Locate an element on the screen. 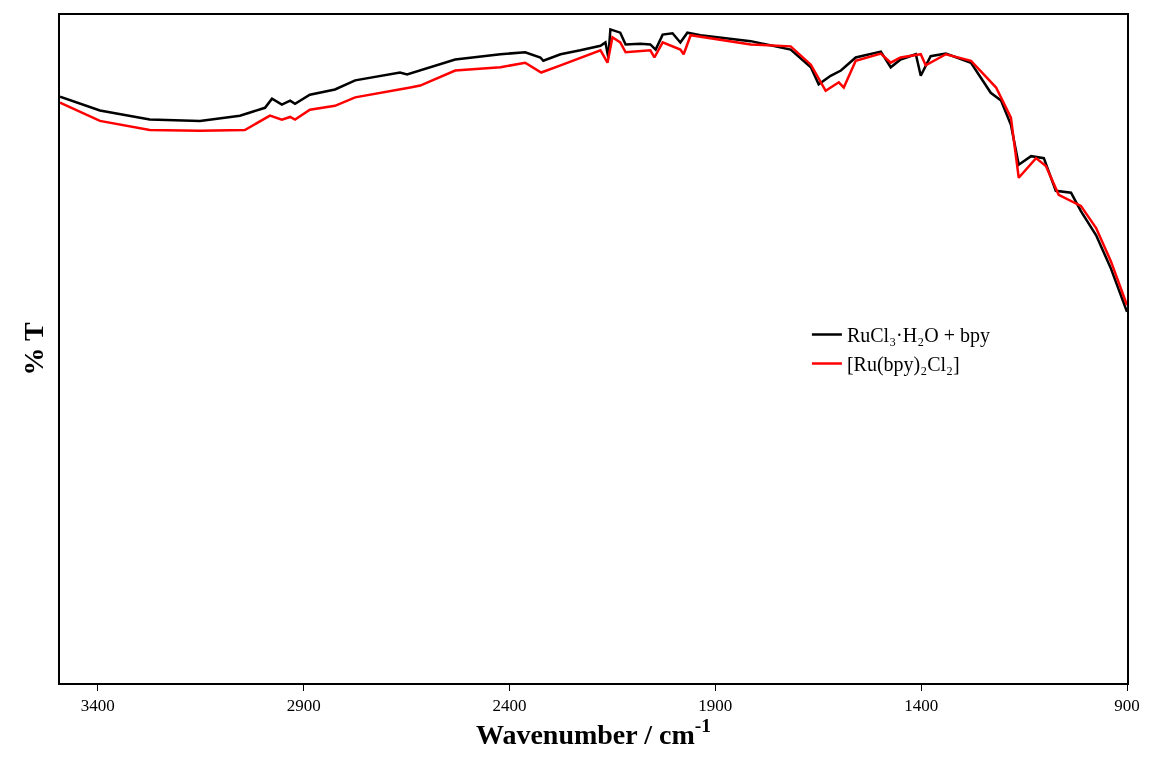 The height and width of the screenshot is (773, 1149). y-axis-title: % T is located at coordinates (34, 349).